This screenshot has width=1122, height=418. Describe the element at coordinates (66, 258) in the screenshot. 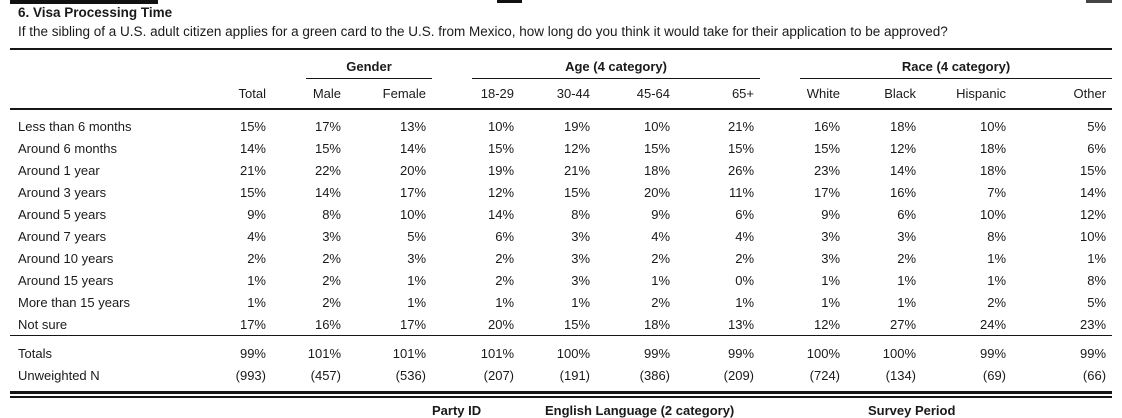

I see `row-label: Around 10 years` at that location.